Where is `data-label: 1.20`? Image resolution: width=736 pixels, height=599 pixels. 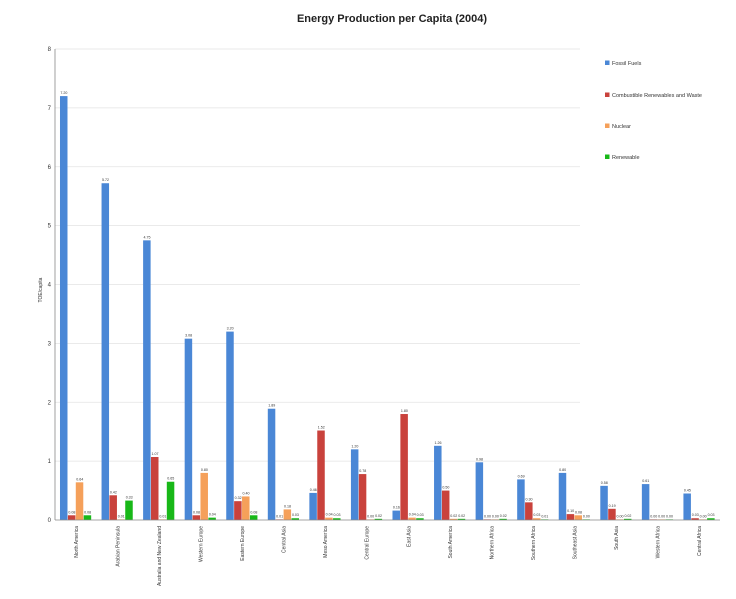
data-label: 1.20 is located at coordinates (354, 446).